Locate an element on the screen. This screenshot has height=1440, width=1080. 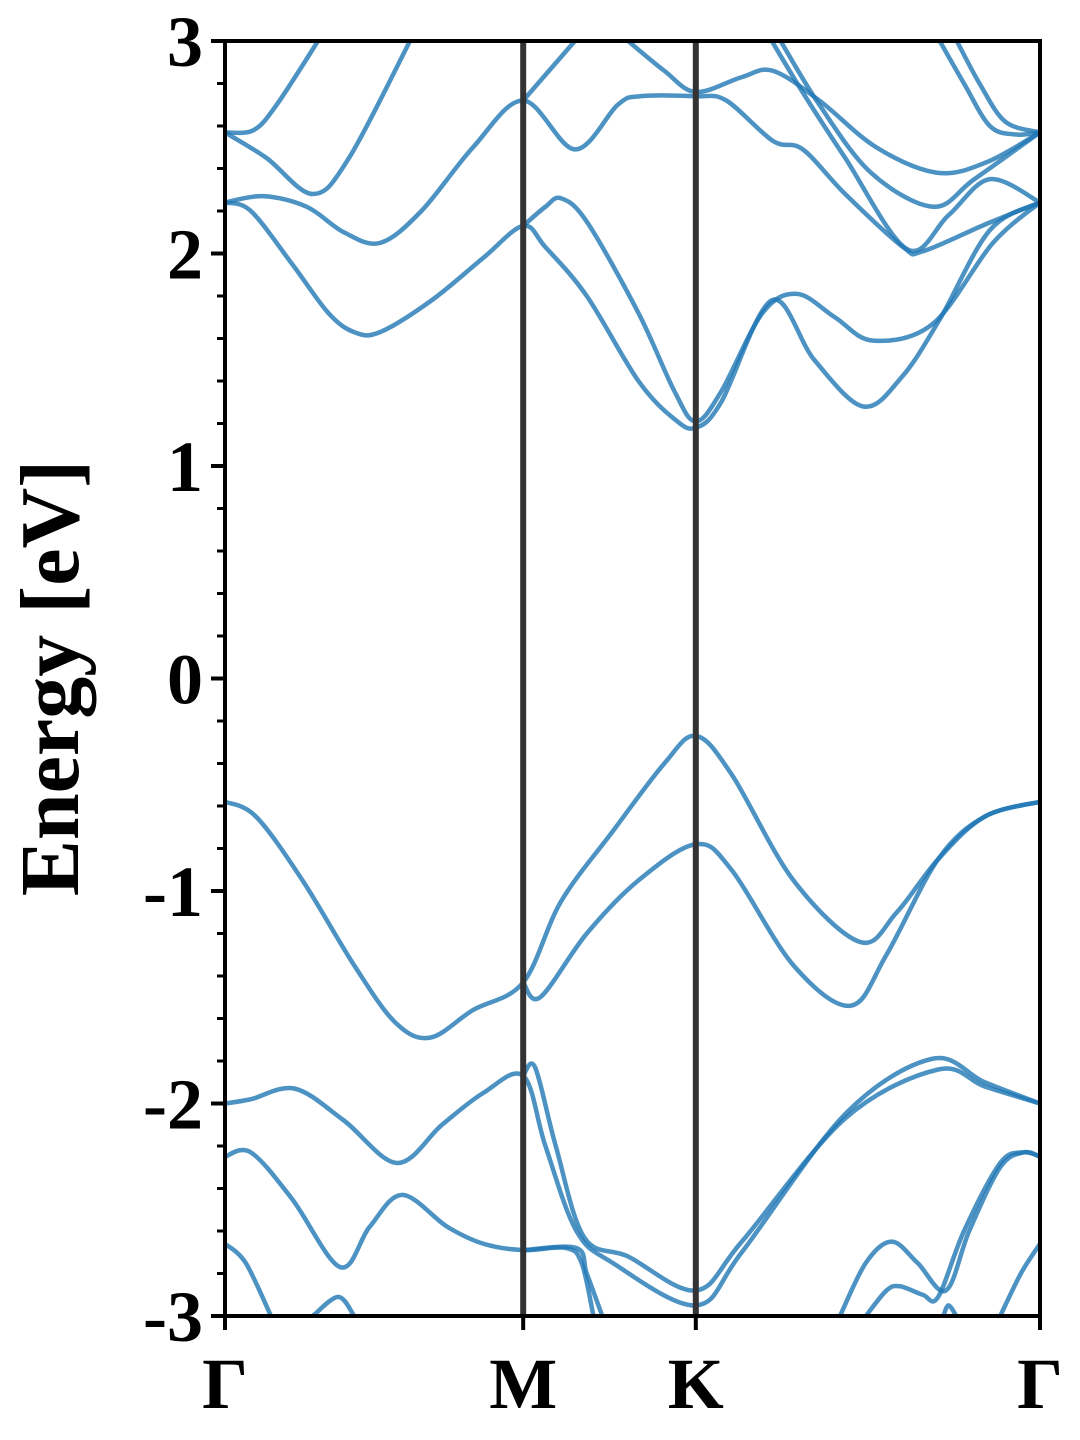
x-tick-label-K: K is located at coordinates (696, 1384).